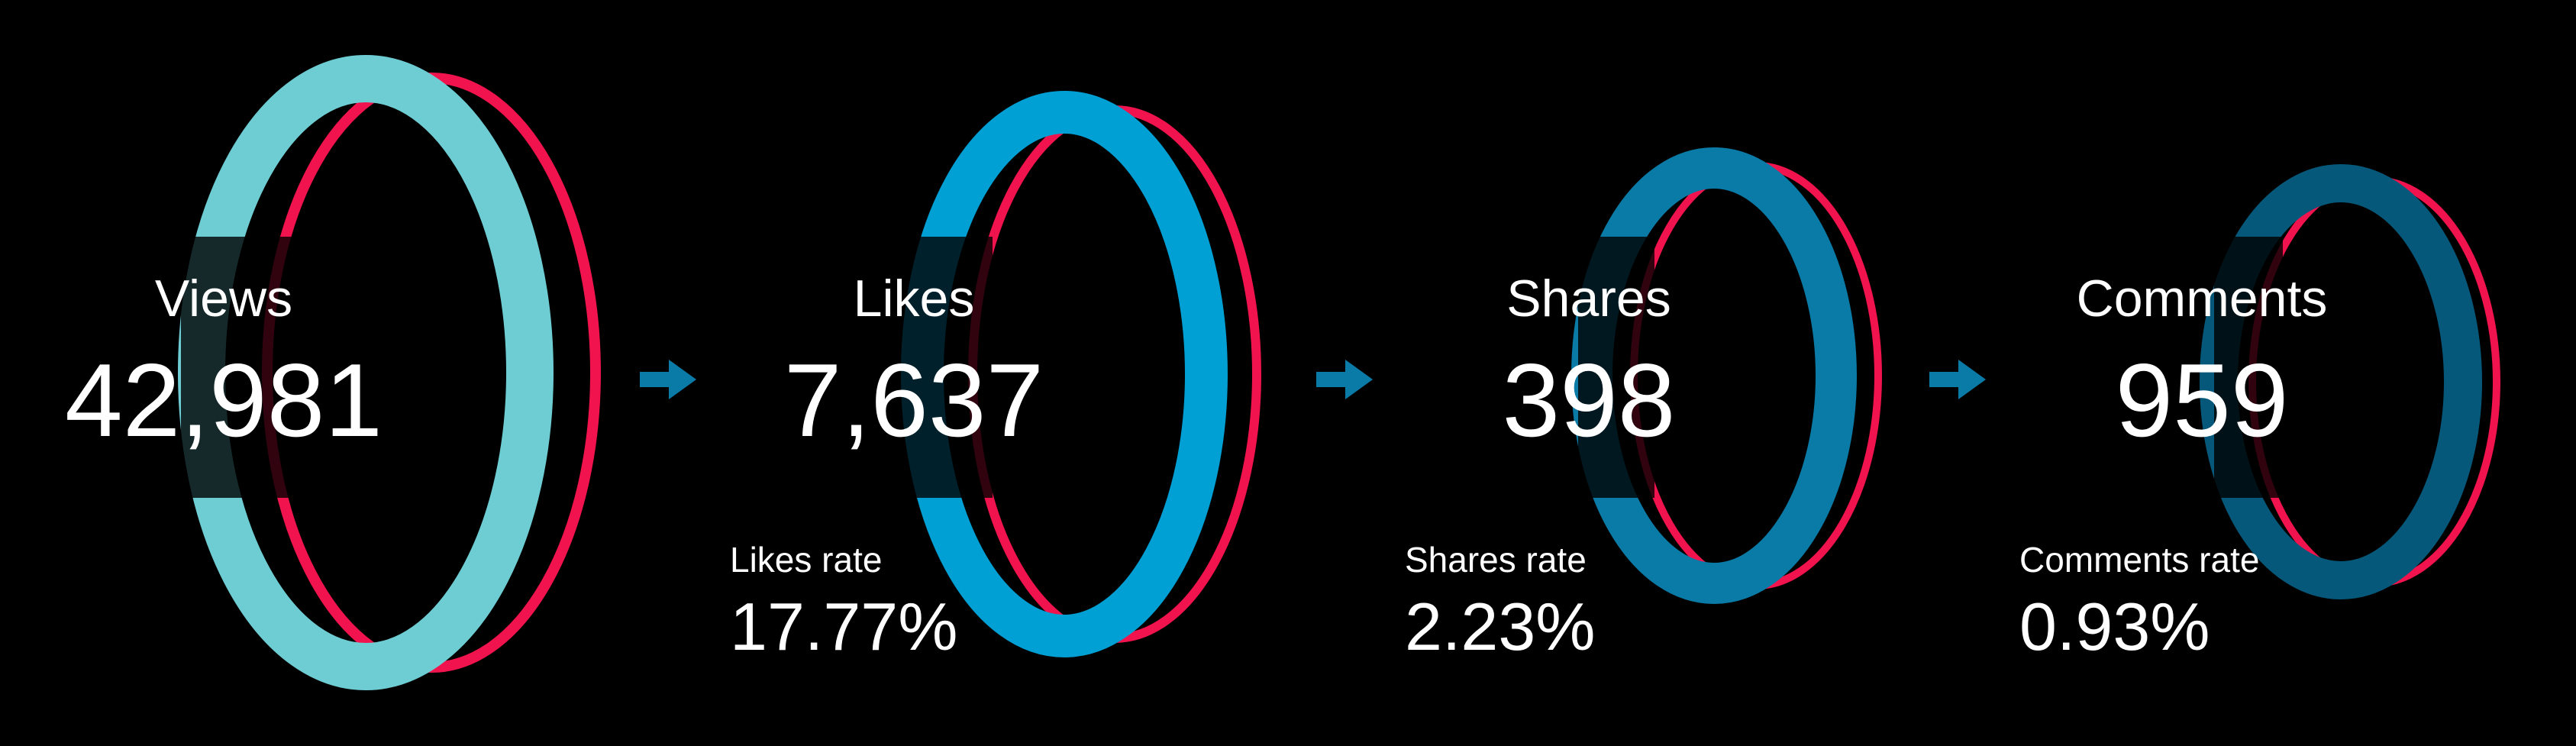 The image size is (2576, 746). I want to click on stage-ring-comments, so click(2350, 382).